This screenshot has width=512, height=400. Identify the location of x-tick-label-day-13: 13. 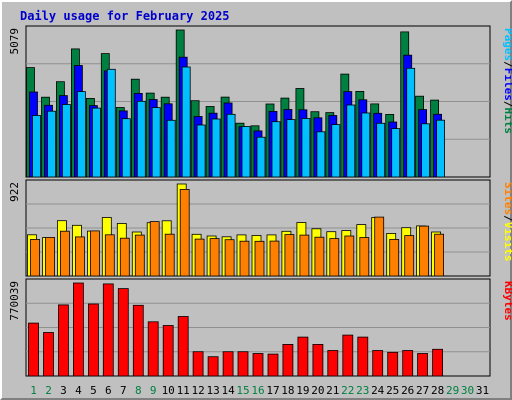
(212, 390).